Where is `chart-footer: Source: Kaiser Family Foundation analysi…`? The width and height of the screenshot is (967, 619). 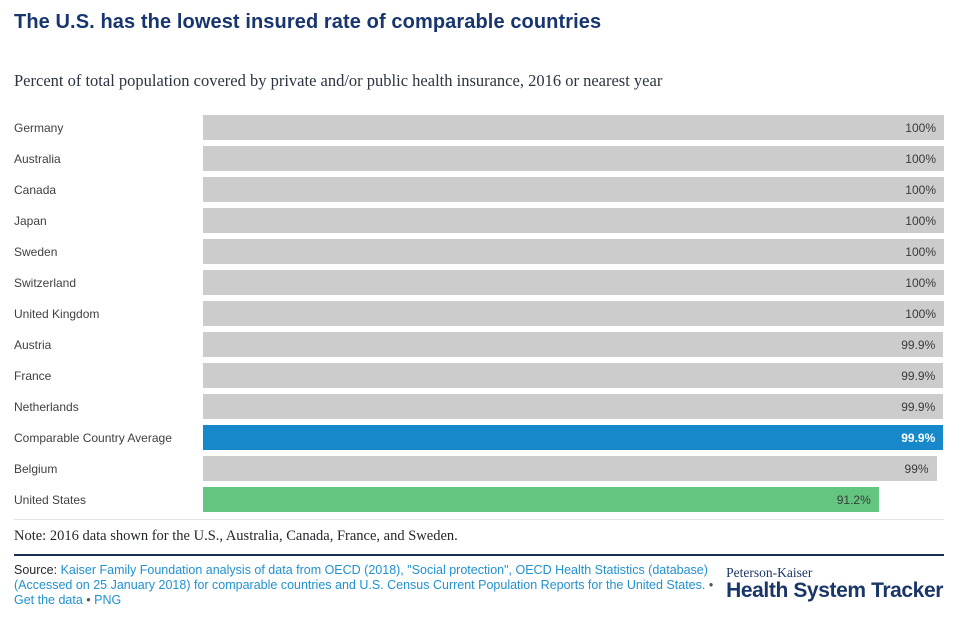 chart-footer: Source: Kaiser Family Foundation analysi… is located at coordinates (479, 582).